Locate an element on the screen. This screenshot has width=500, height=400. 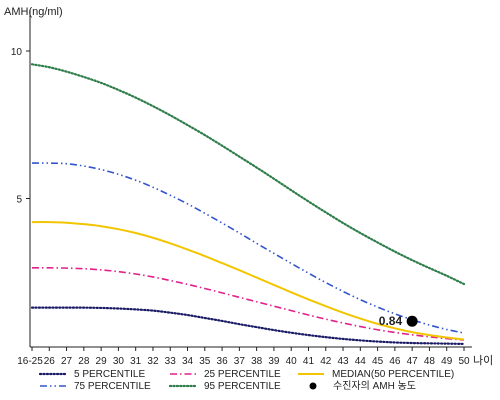
x-tick-label: 16-25 is located at coordinates (30, 361).